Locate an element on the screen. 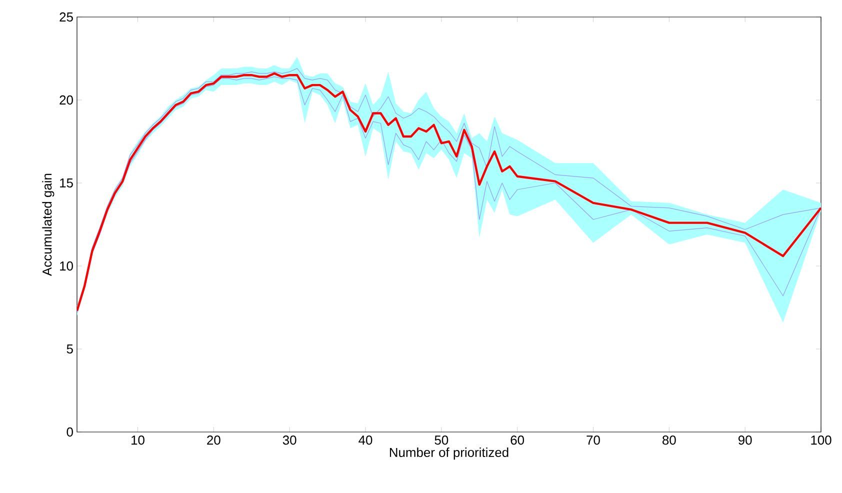 Image resolution: width=842 pixels, height=493 pixels. x-axis-title: Number of prioritized is located at coordinates (449, 454).